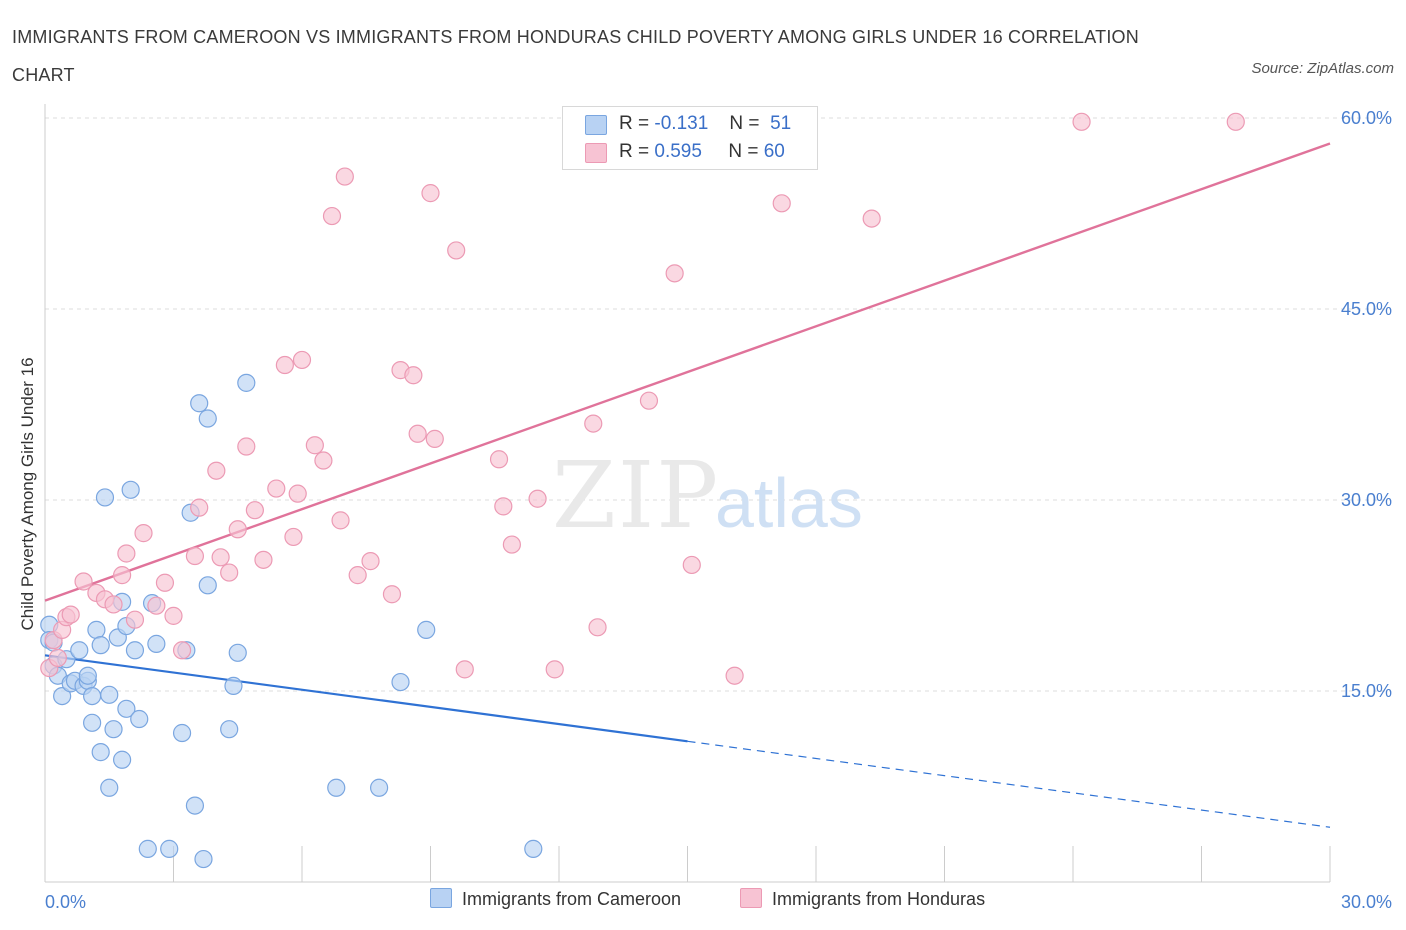  Describe the element at coordinates (781, 123) in the screenshot. I see `legend-n-value-cameroon: 51` at that location.